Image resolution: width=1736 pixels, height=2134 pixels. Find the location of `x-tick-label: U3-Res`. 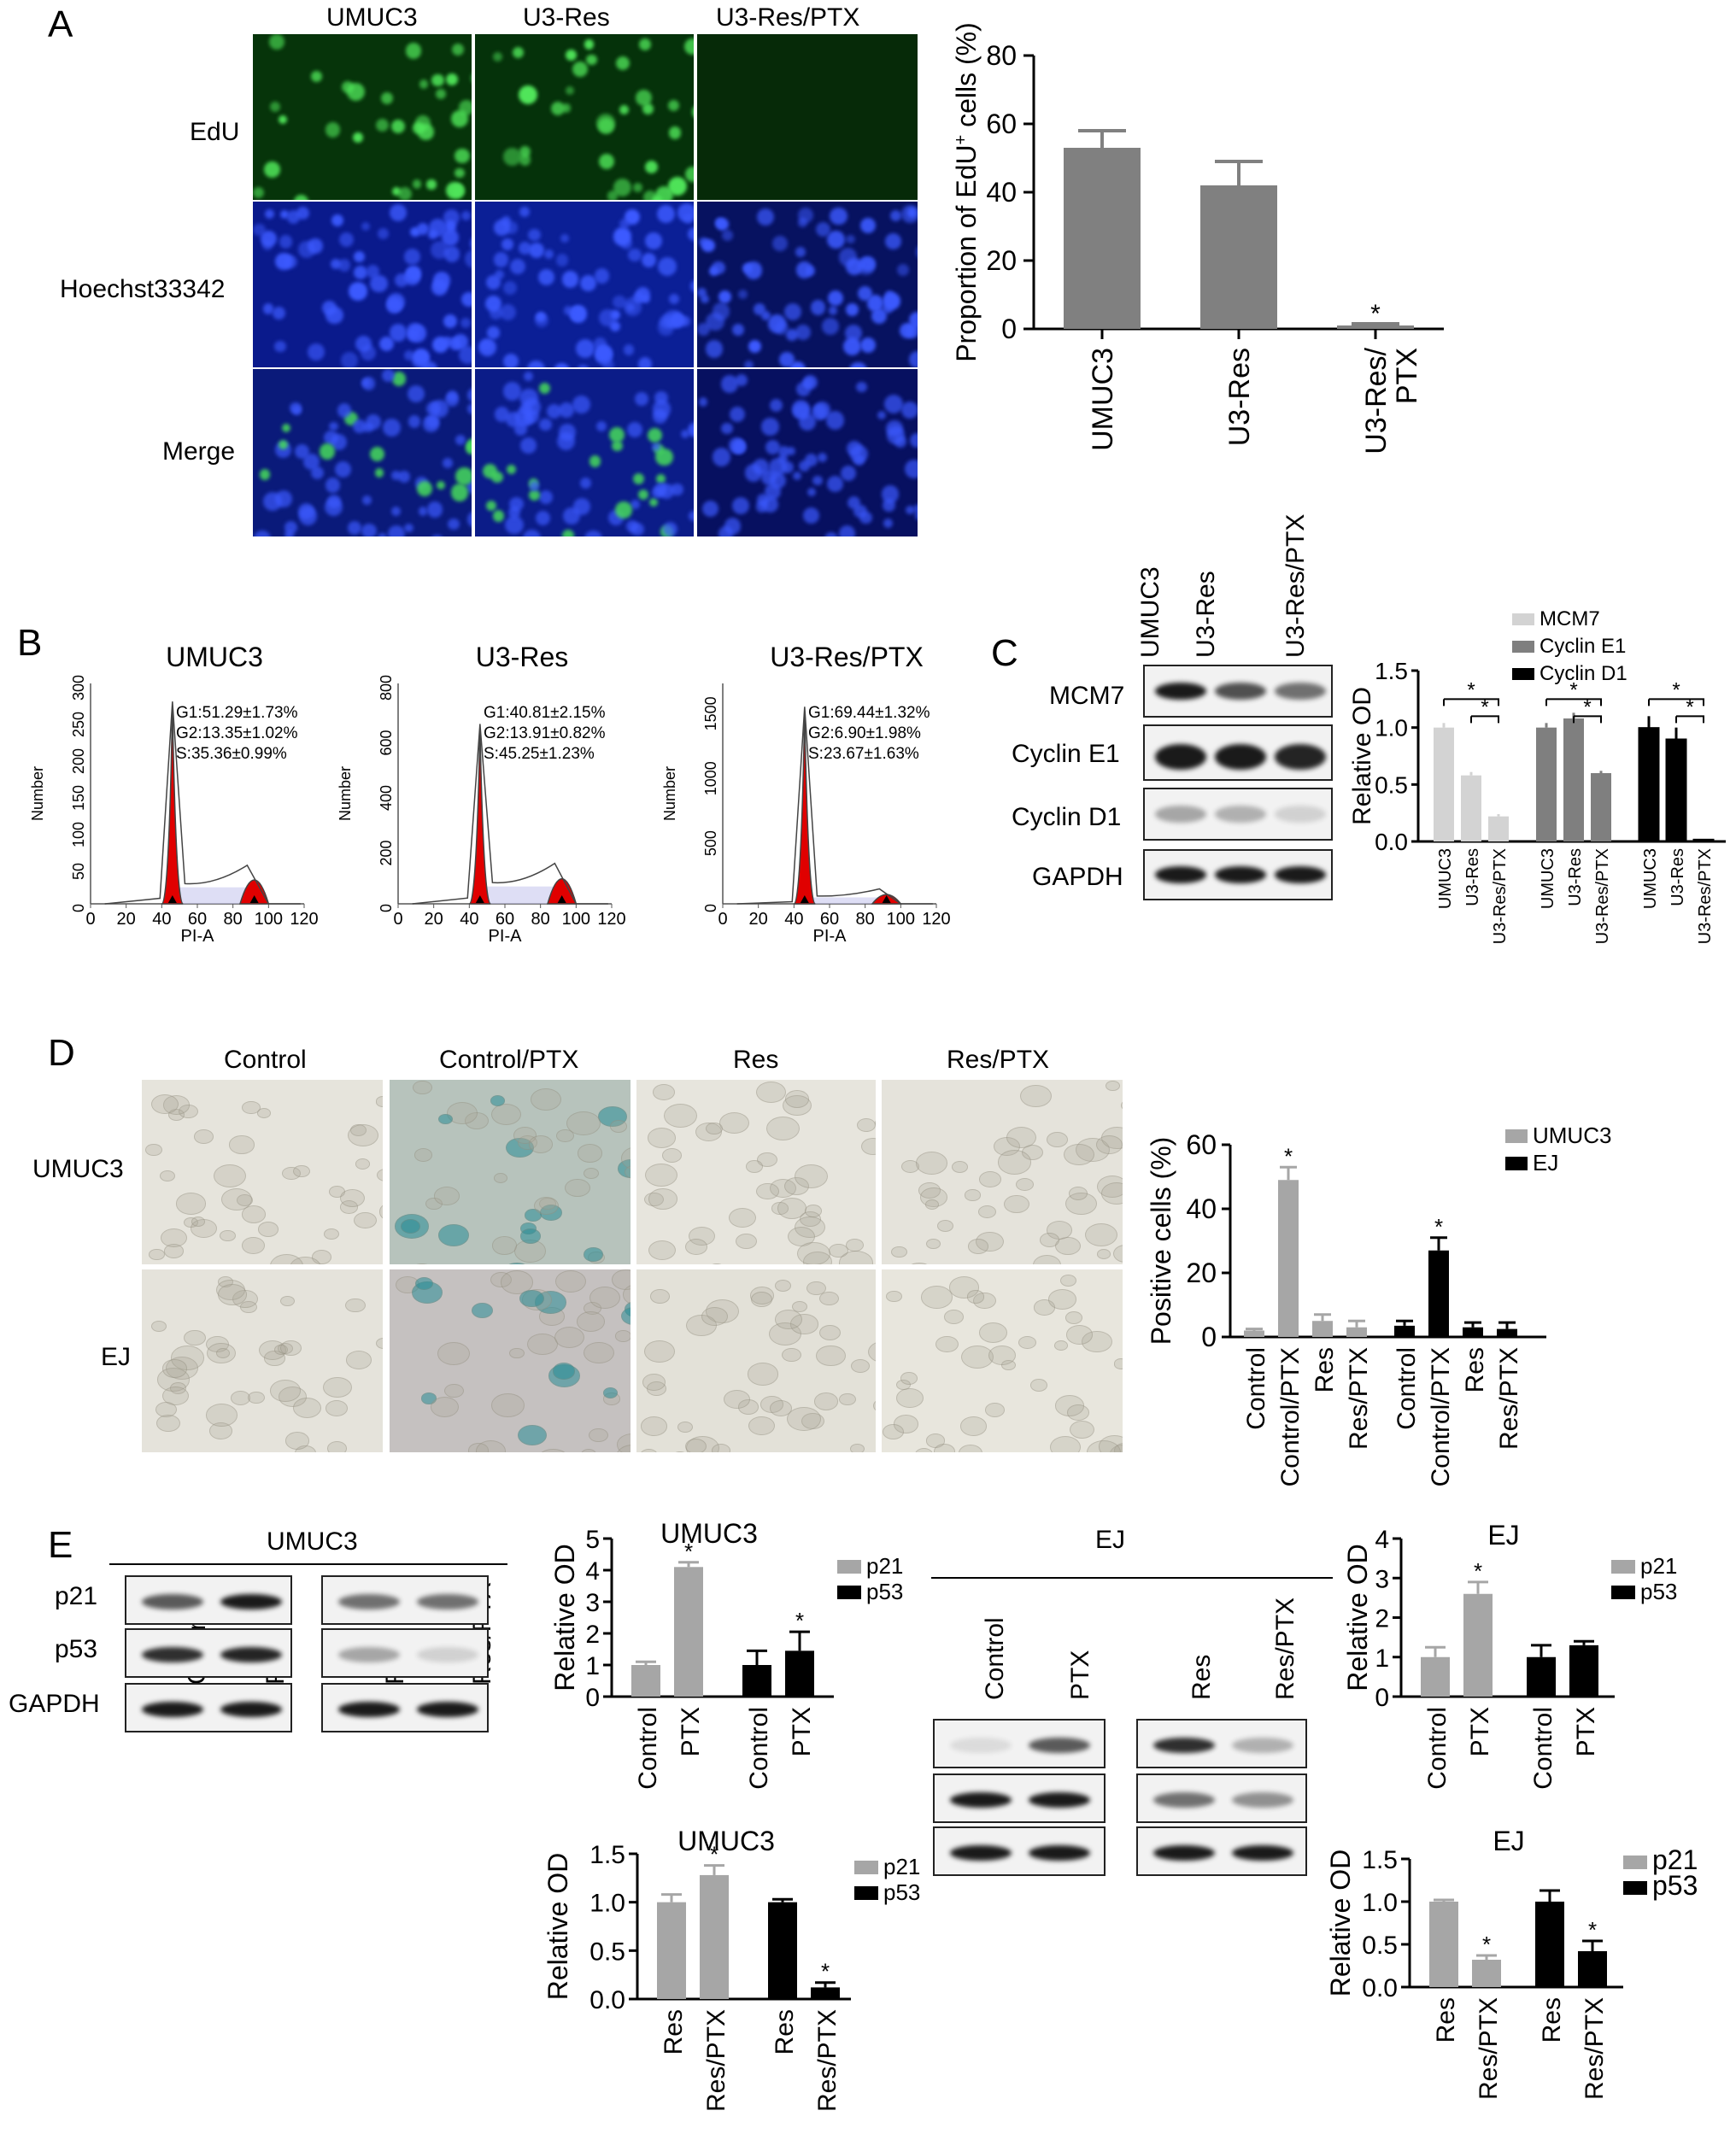

x-tick-label: U3-Res is located at coordinates (1678, 877).